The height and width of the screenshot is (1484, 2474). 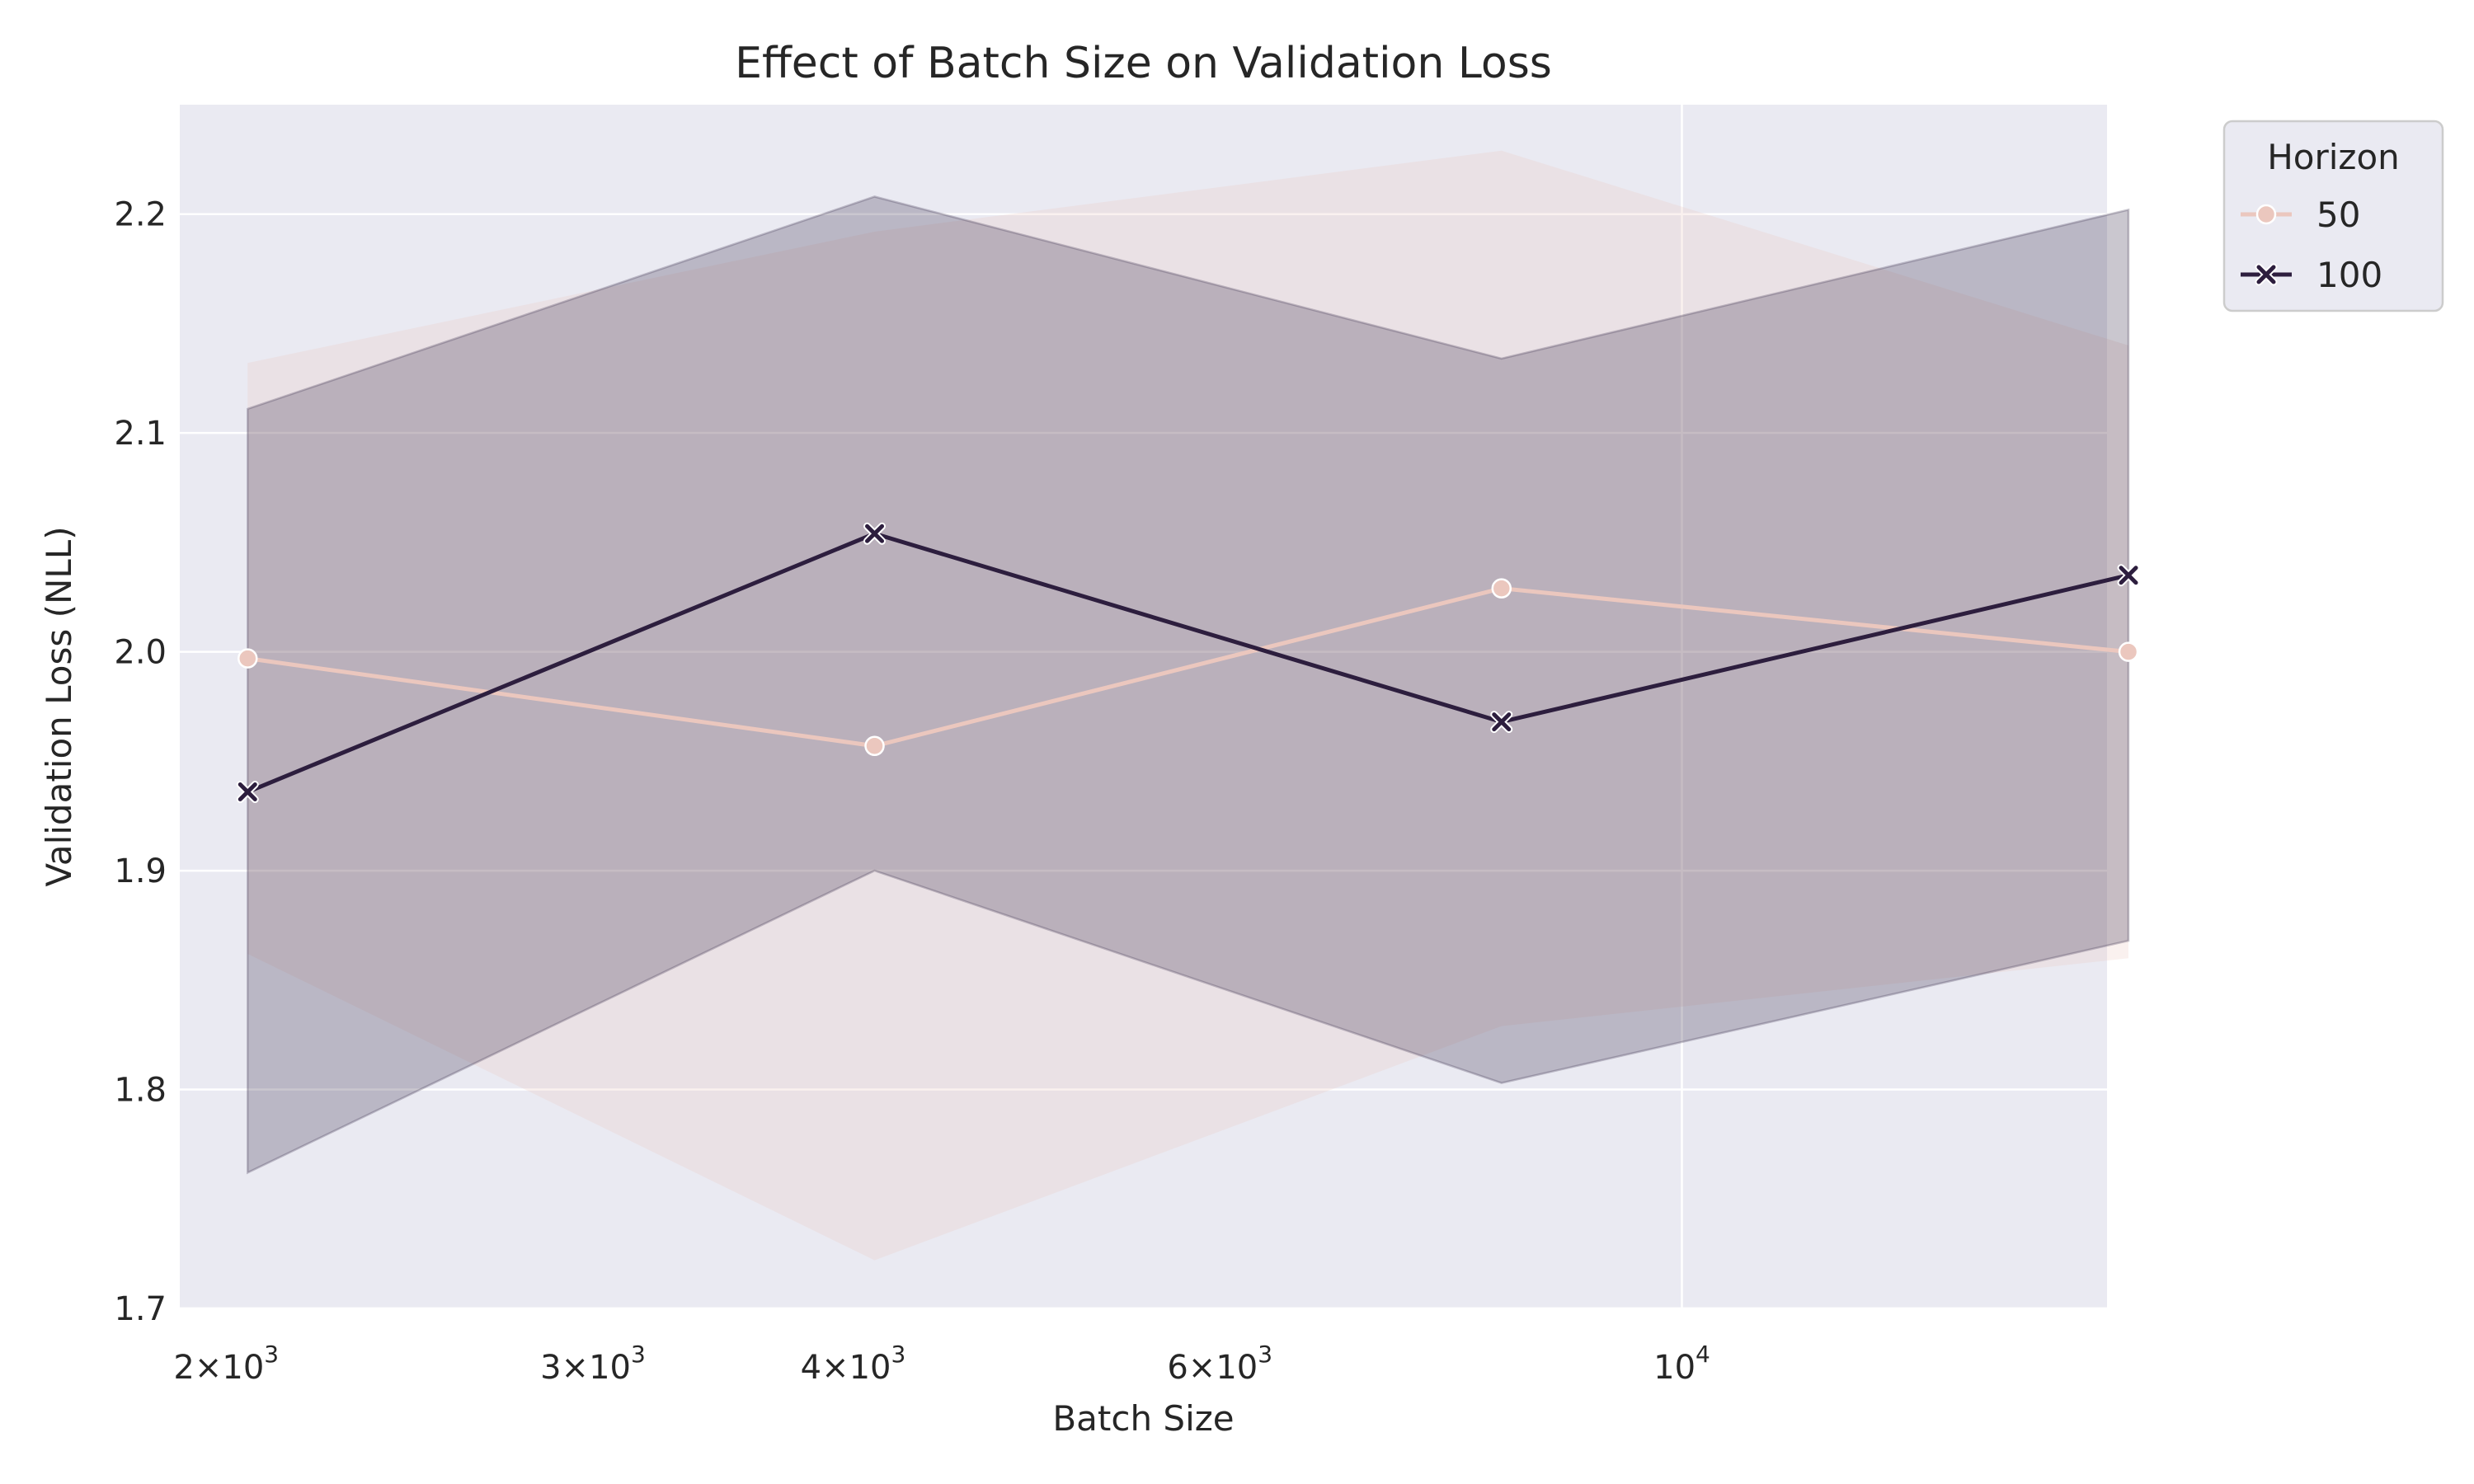 What do you see at coordinates (140, 871) in the screenshot?
I see `y-tick-label: 1.9` at bounding box center [140, 871].